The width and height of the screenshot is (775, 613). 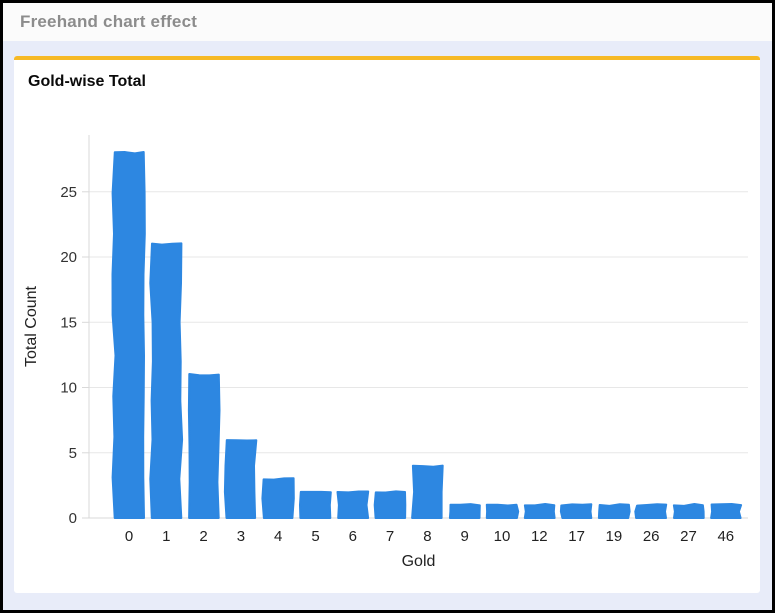 I want to click on x-axis-label: Gold, so click(x=419, y=561).